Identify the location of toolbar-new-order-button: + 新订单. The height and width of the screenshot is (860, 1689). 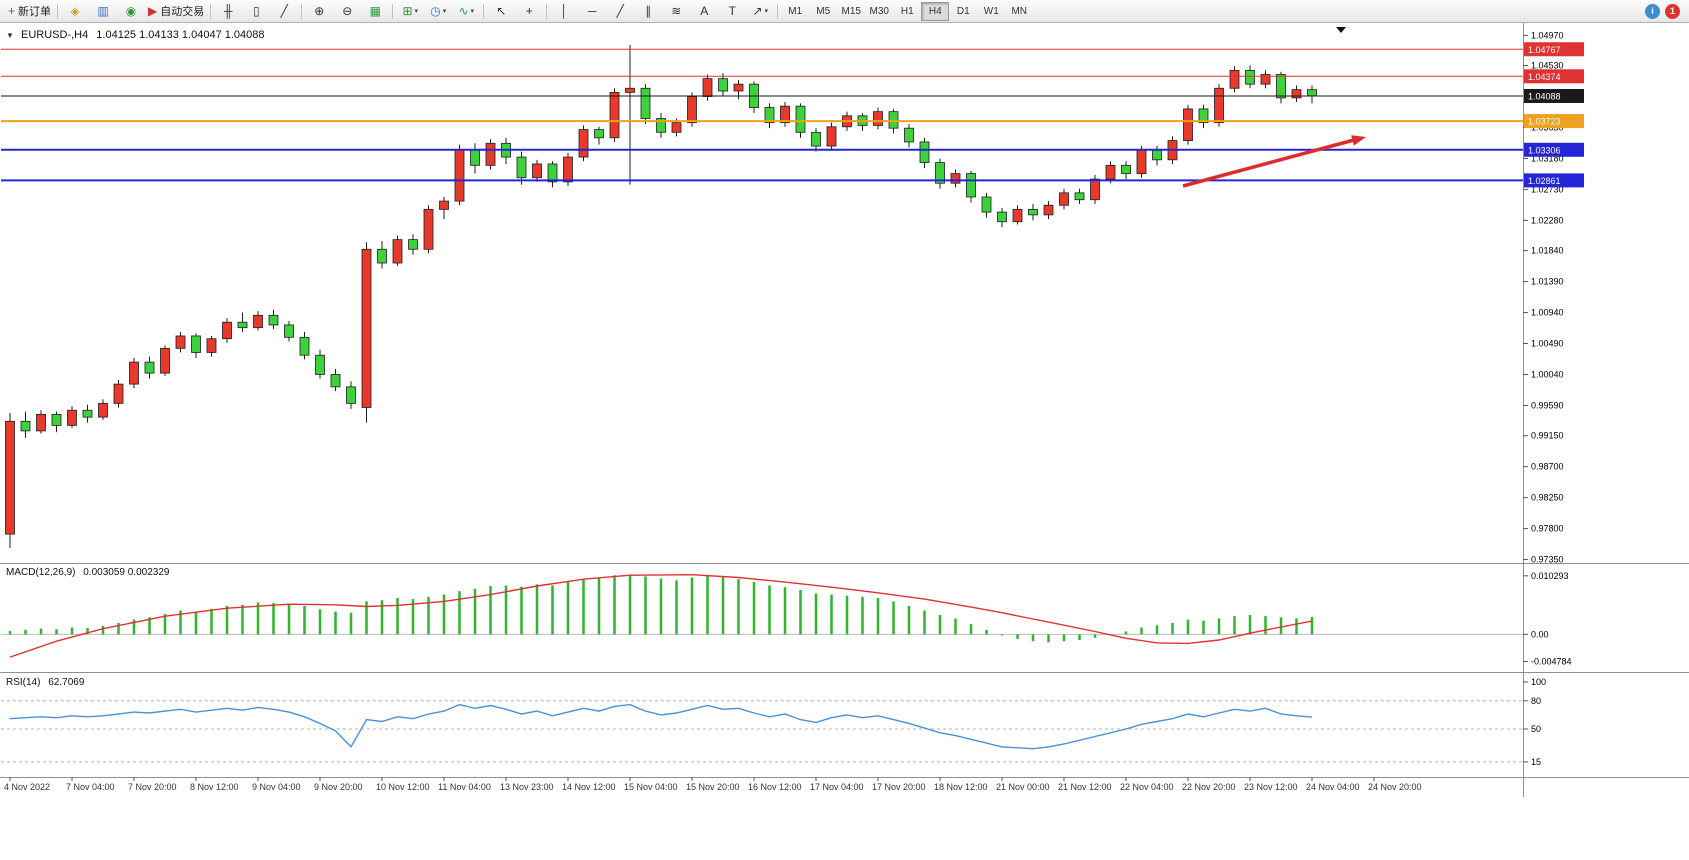
(29, 11).